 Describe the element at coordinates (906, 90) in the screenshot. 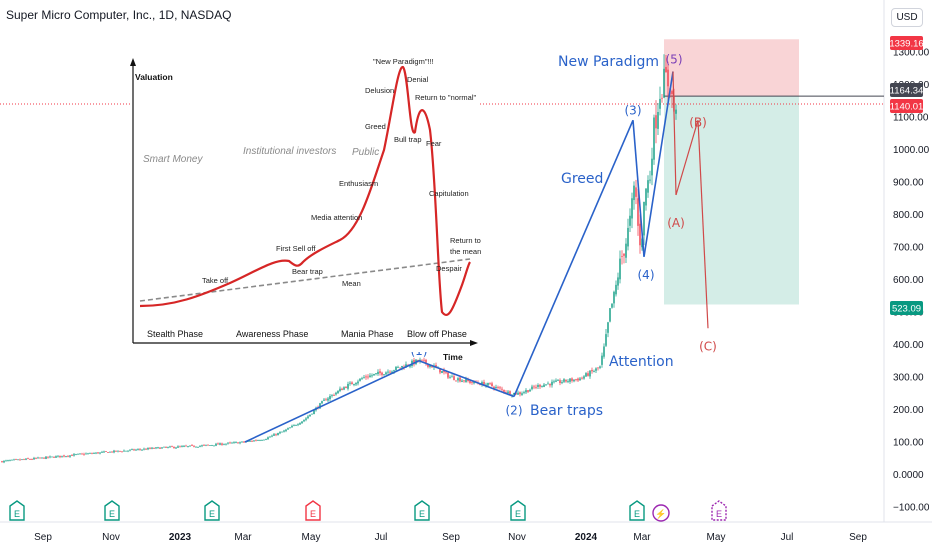

I see `price-tag-box` at that location.